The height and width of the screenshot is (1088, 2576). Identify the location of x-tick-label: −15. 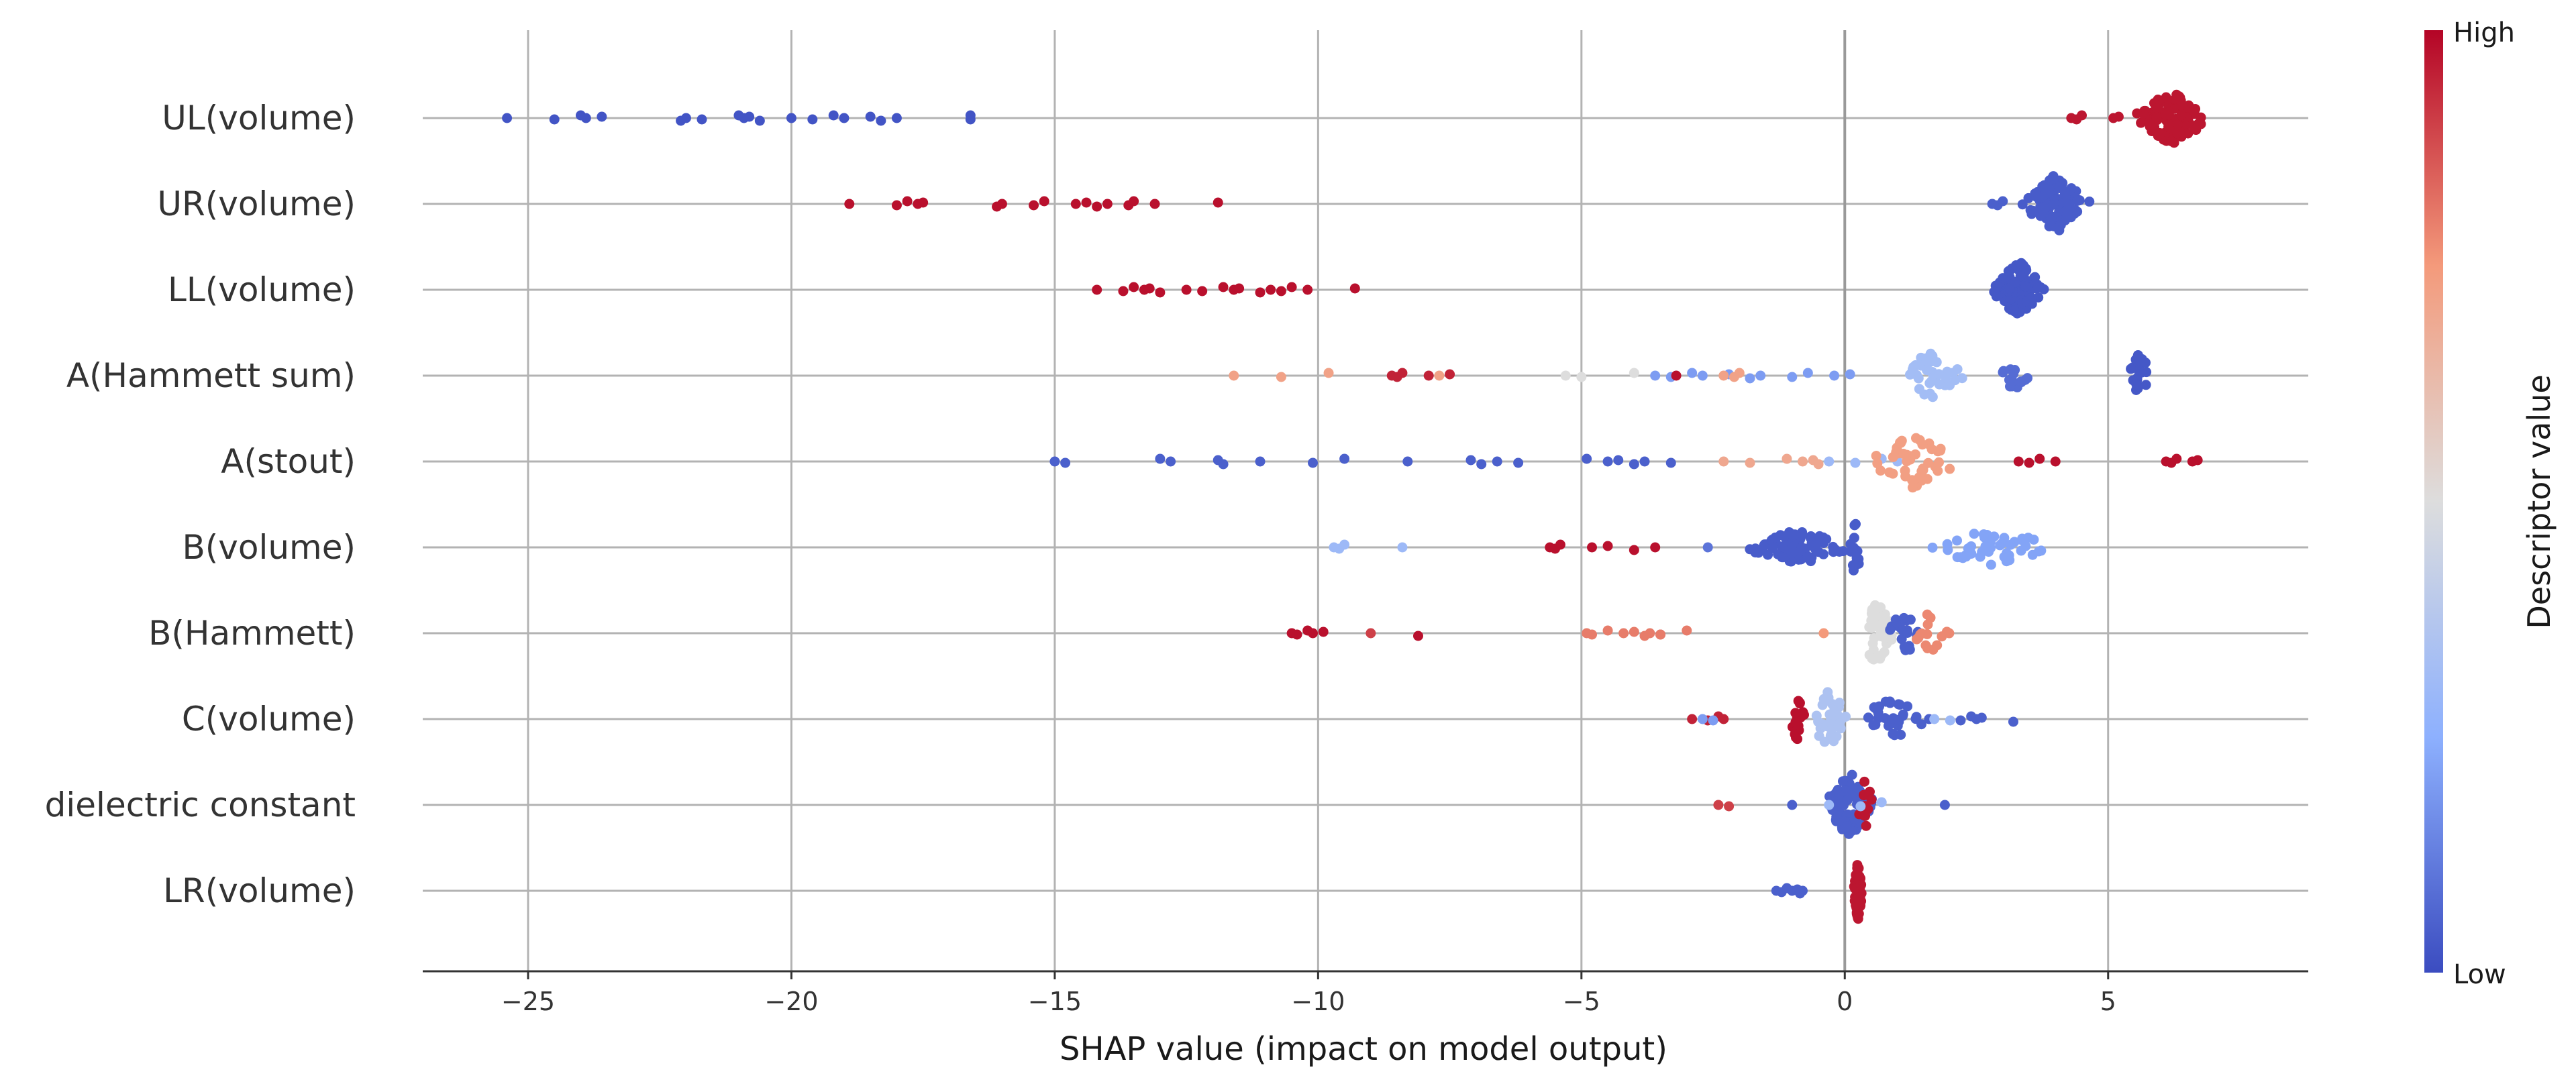
(1055, 1001).